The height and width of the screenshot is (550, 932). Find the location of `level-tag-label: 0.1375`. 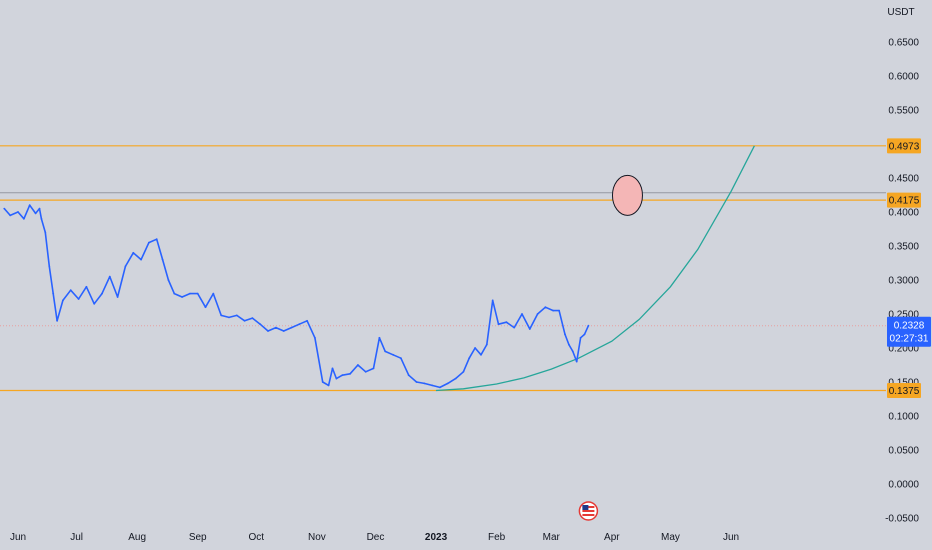

level-tag-label: 0.1375 is located at coordinates (904, 391).